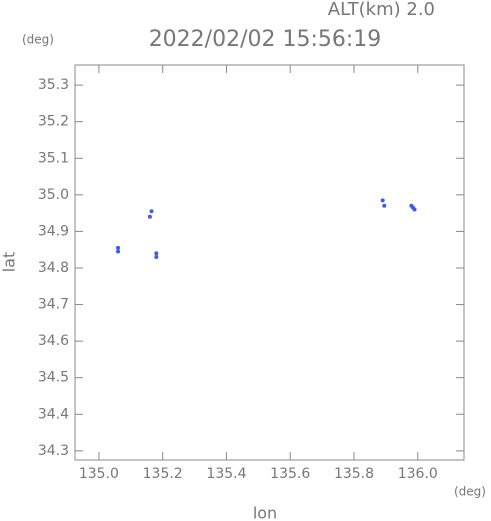 Image resolution: width=491 pixels, height=521 pixels. What do you see at coordinates (38, 40) in the screenshot?
I see `y-unit: (deg)` at bounding box center [38, 40].